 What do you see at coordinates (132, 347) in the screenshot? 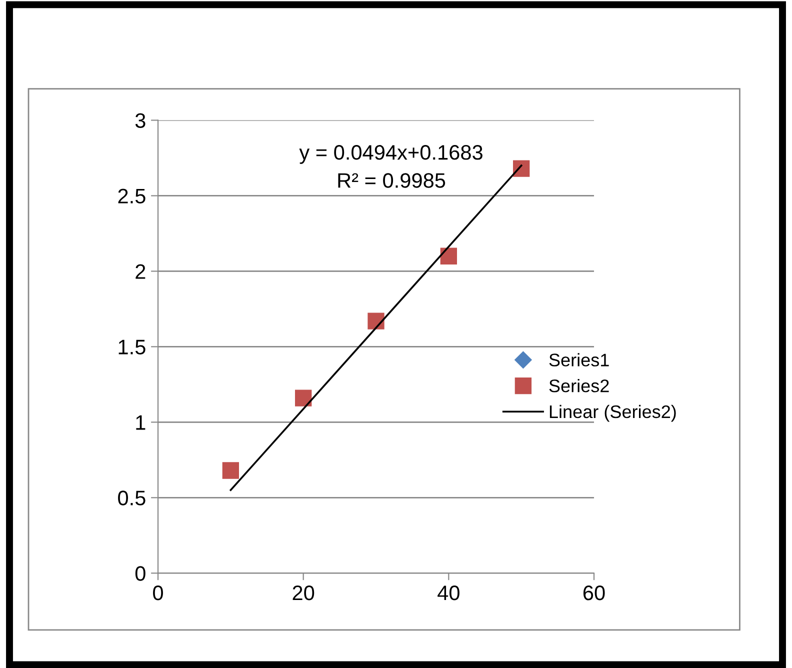
I see `y-tick-label: 1.5` at bounding box center [132, 347].